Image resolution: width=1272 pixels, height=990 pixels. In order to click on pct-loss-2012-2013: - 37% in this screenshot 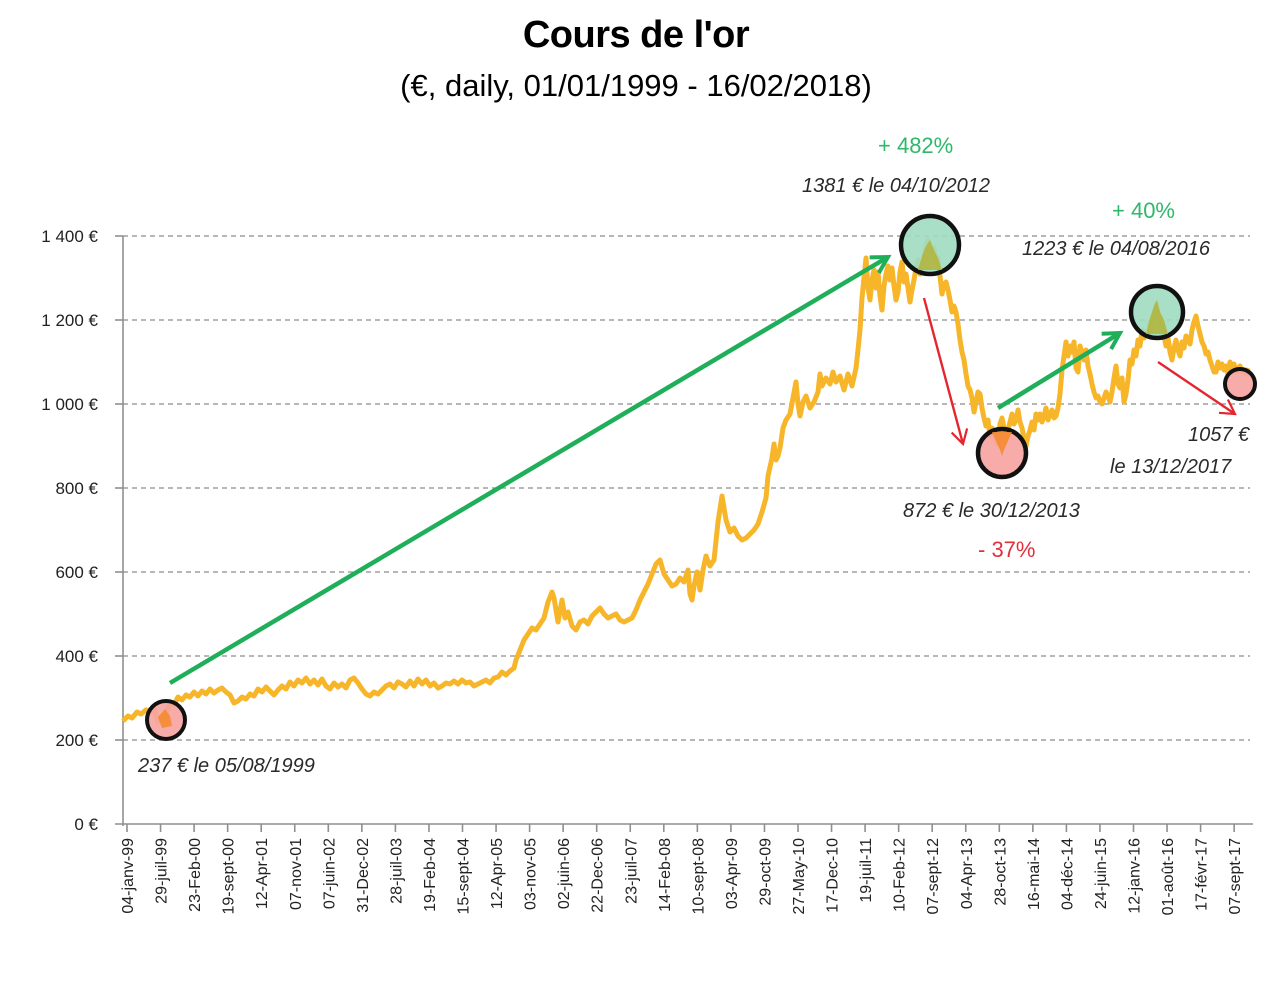, I will do `click(1007, 549)`.